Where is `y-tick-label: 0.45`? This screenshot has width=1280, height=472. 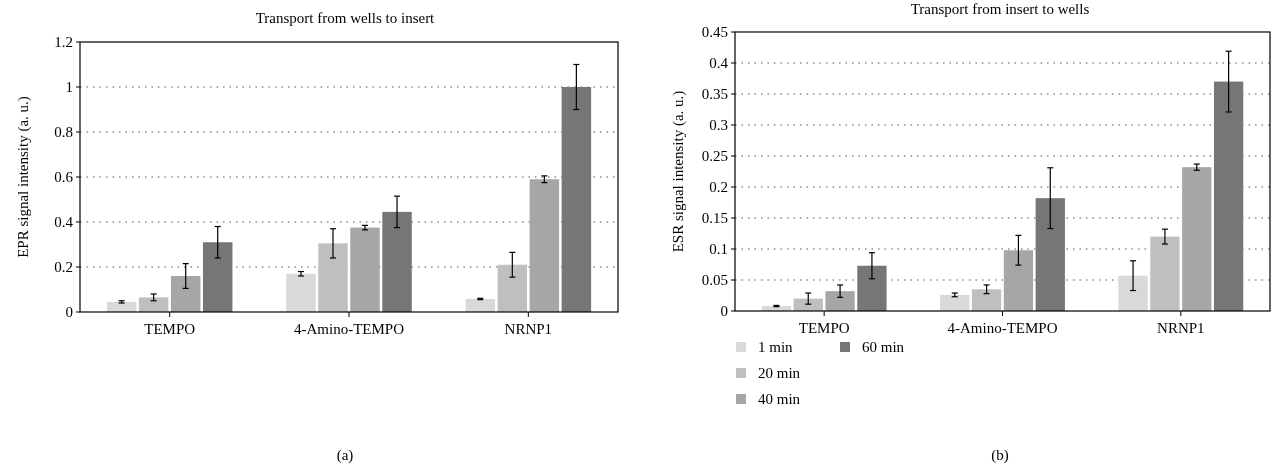
y-tick-label: 0.45 is located at coordinates (714, 32).